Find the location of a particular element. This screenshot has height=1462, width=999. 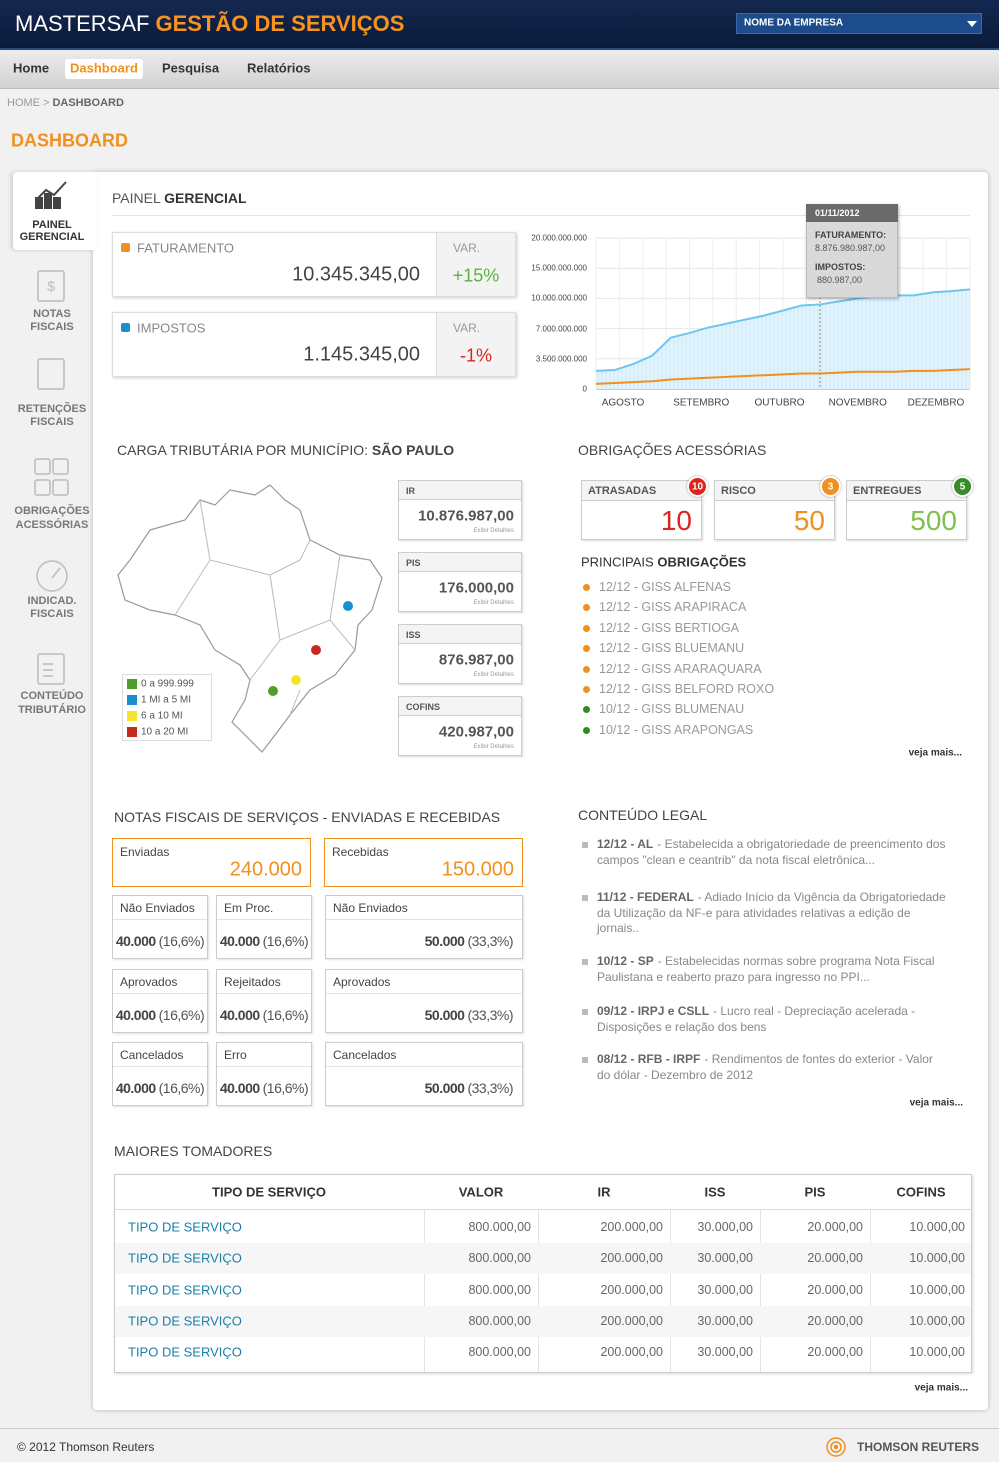

sidebar-active-tab is located at coordinates (55, 211).